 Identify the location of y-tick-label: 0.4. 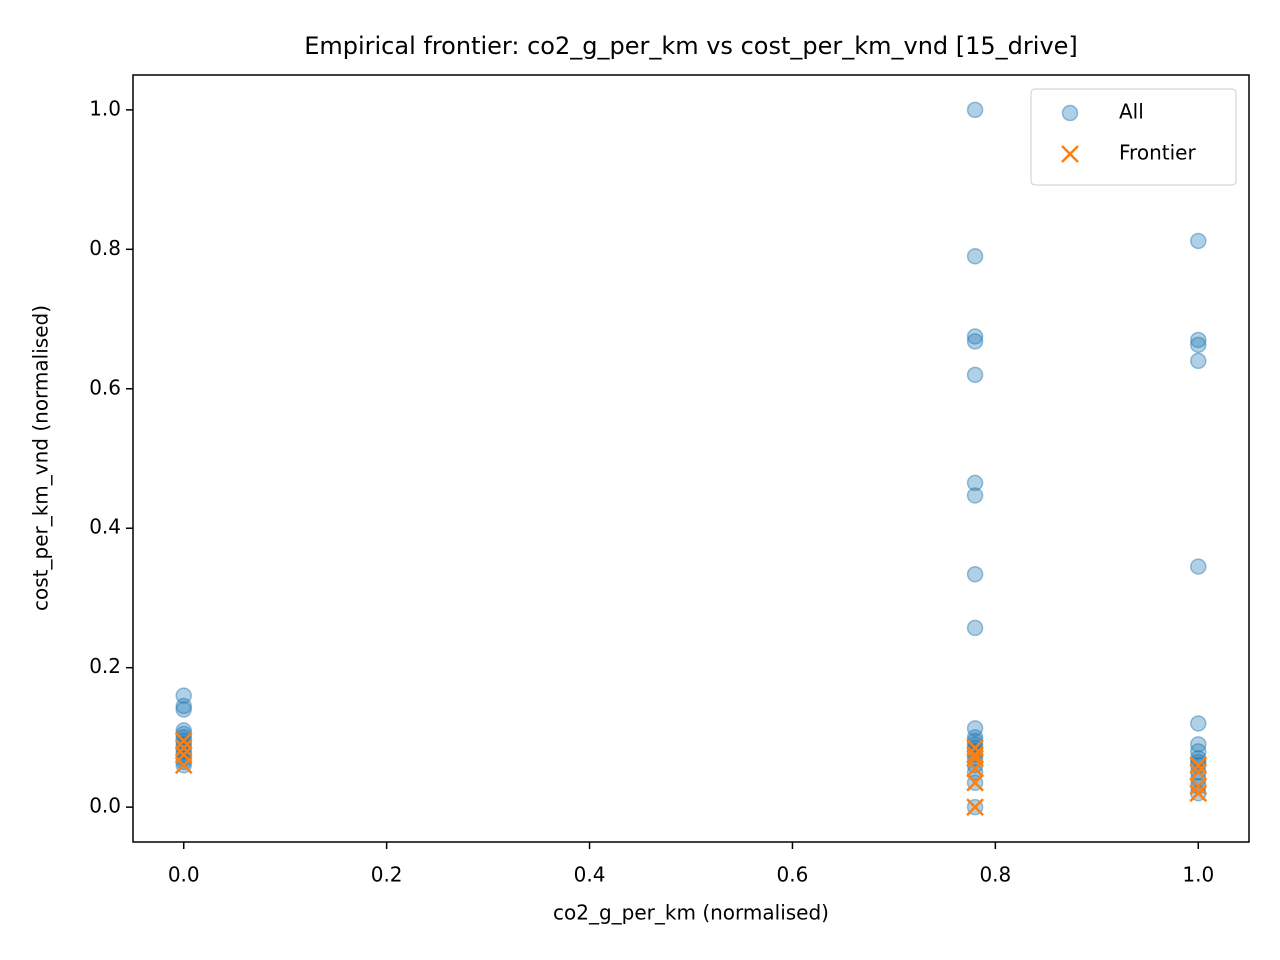
(105, 527).